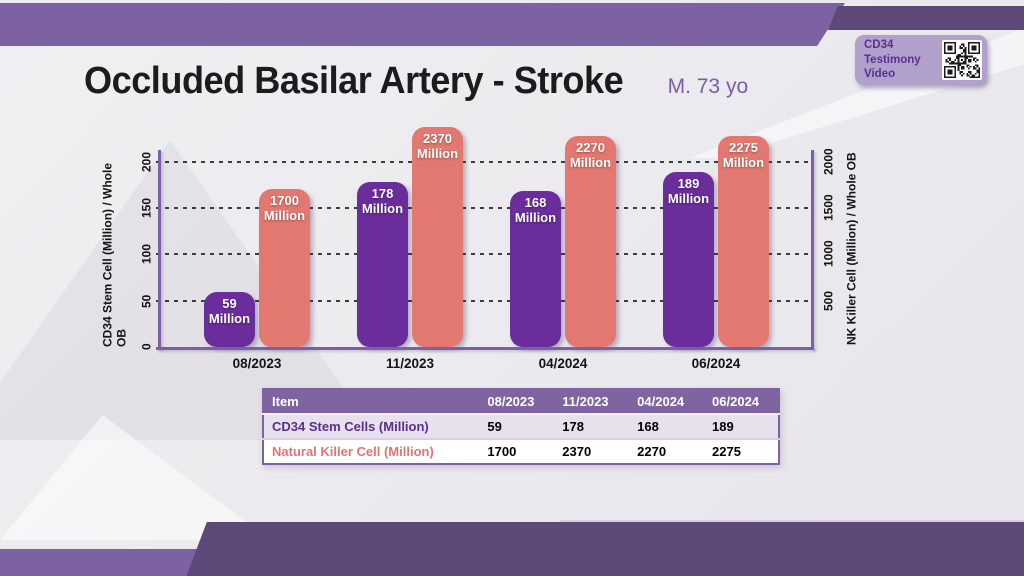 Image resolution: width=1024 pixels, height=576 pixels. Describe the element at coordinates (828, 208) in the screenshot. I see `right-axis-tick: 1500` at that location.